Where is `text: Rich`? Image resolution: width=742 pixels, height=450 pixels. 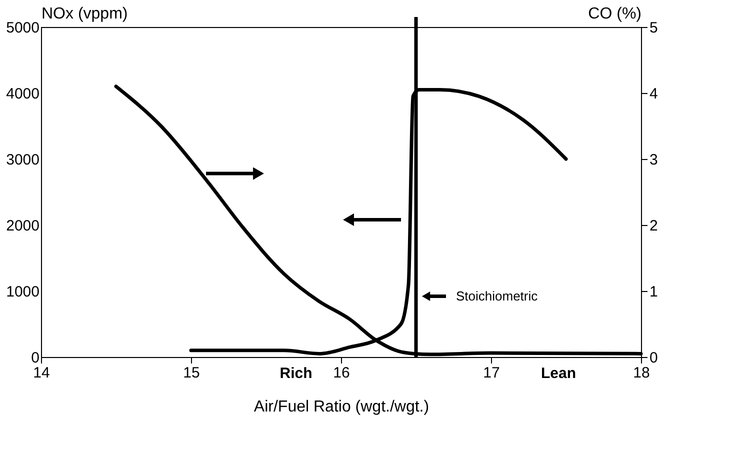
text: Rich is located at coordinates (296, 373).